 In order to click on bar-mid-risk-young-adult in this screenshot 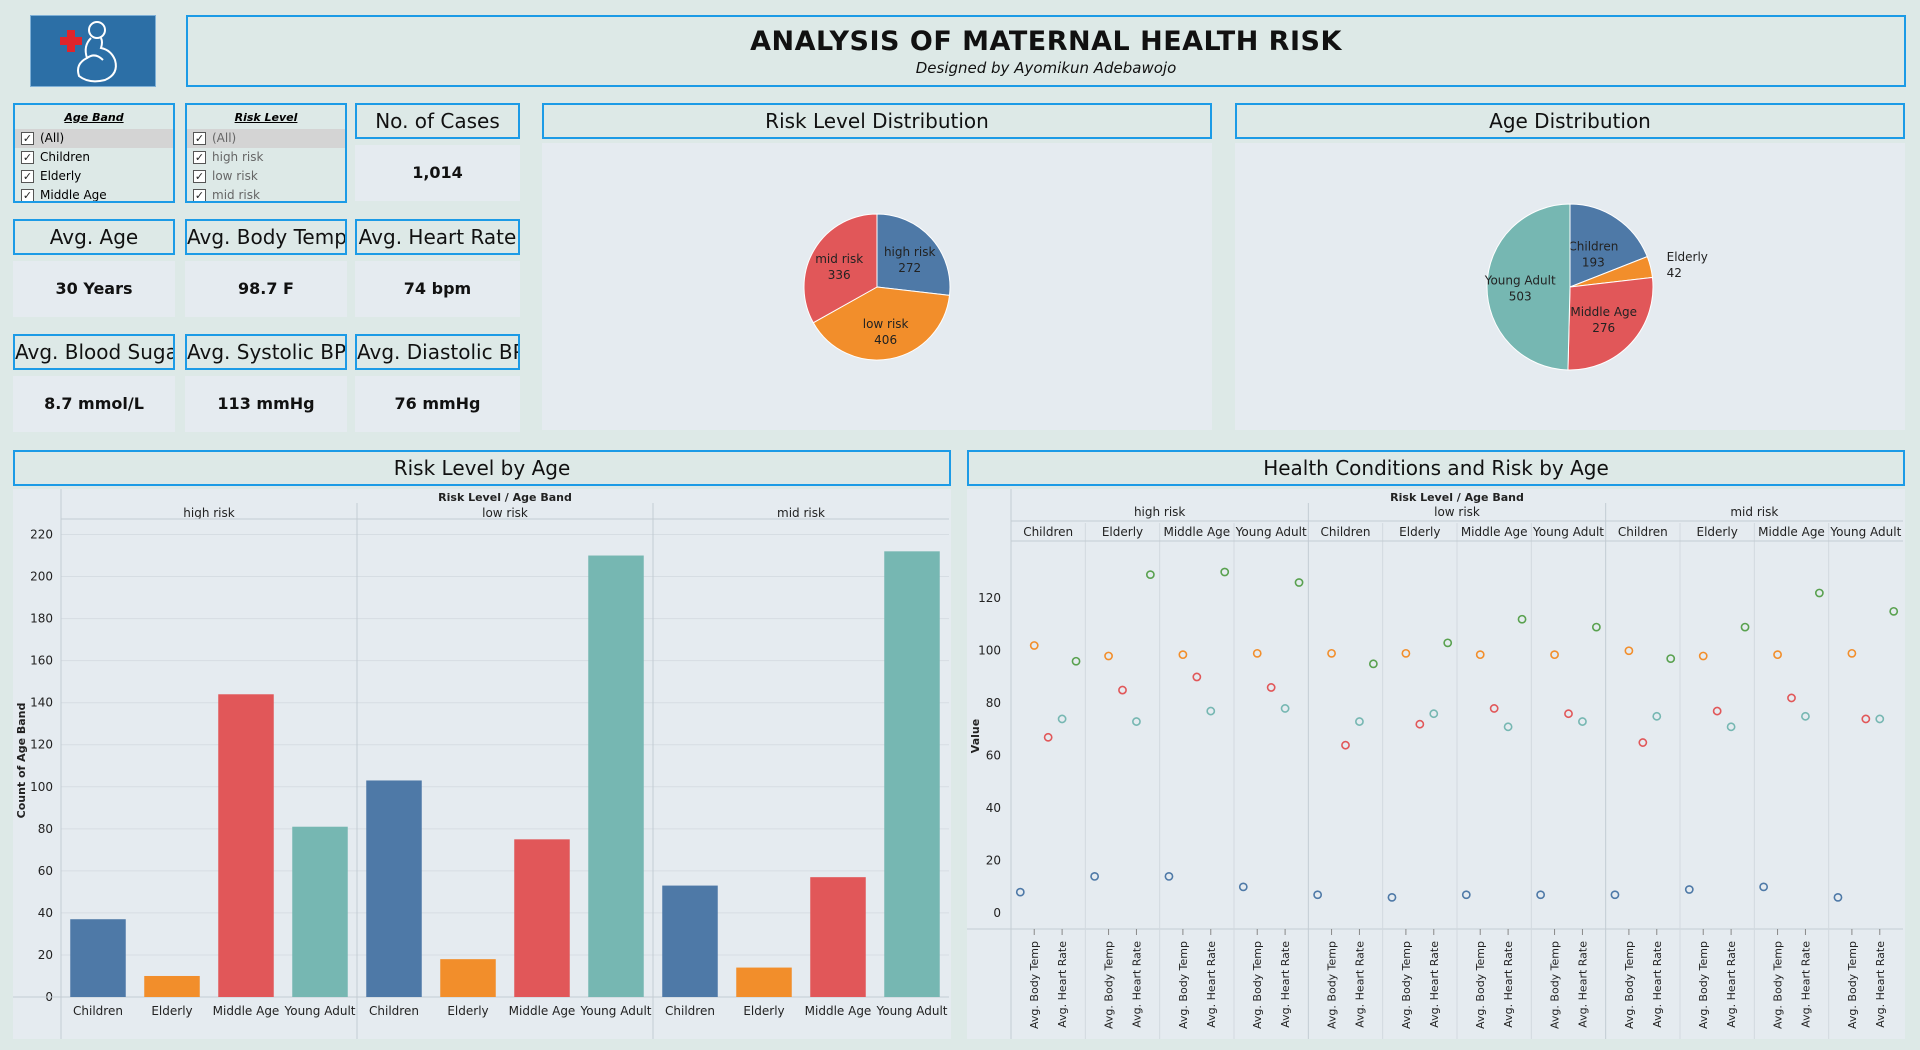, I will do `click(912, 774)`.